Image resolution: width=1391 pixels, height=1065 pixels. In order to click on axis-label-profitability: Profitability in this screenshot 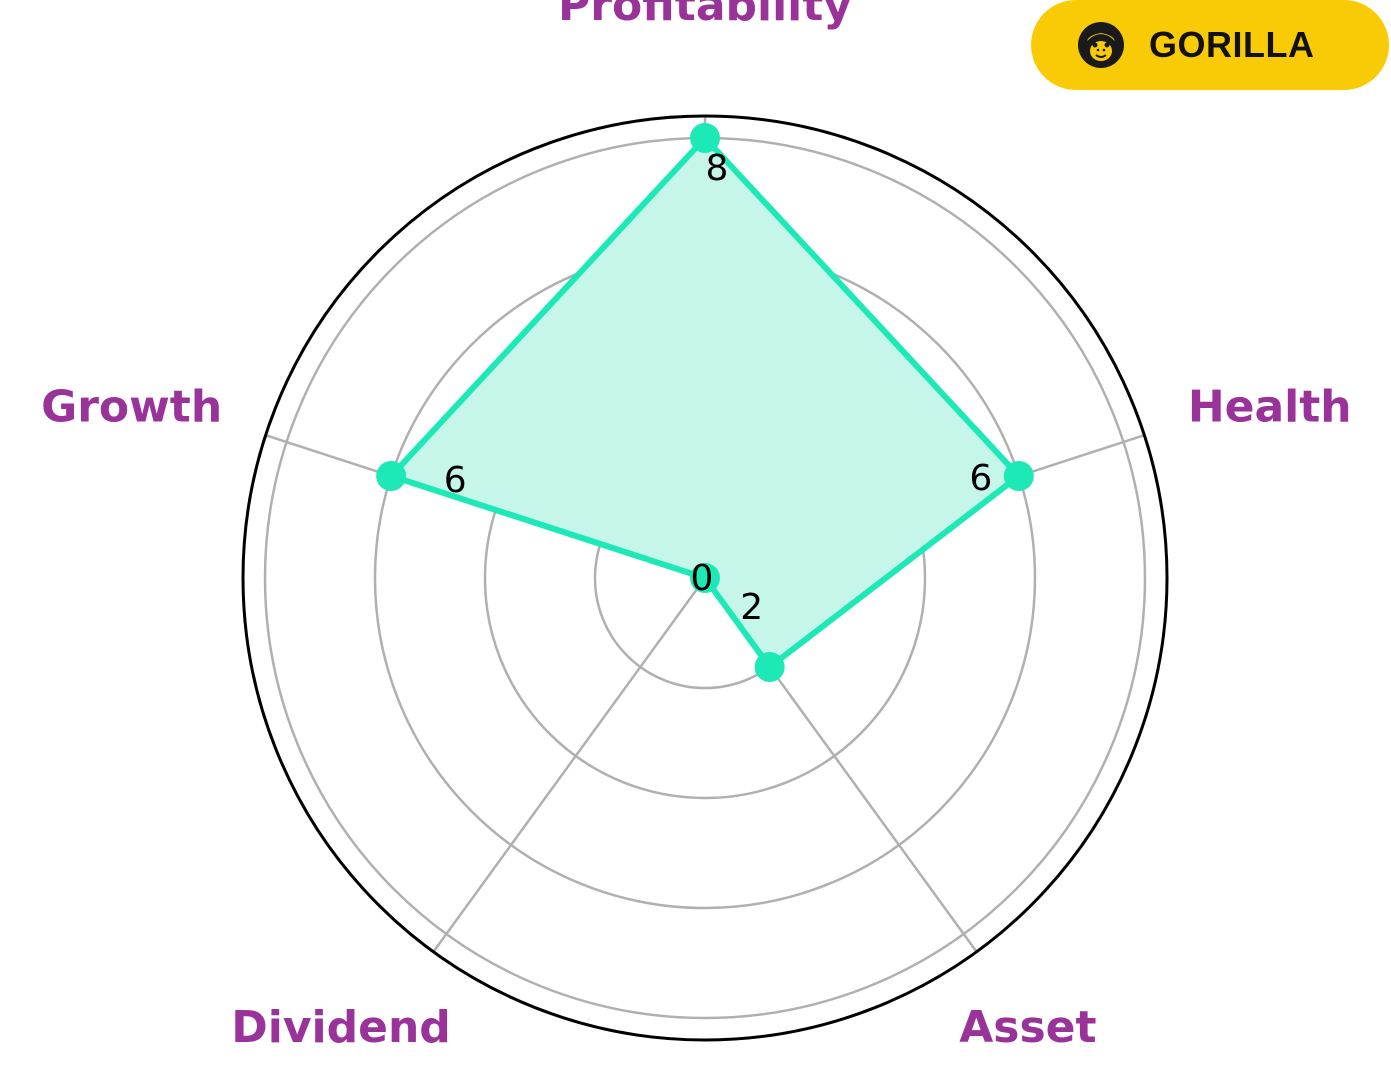, I will do `click(705, 15)`.